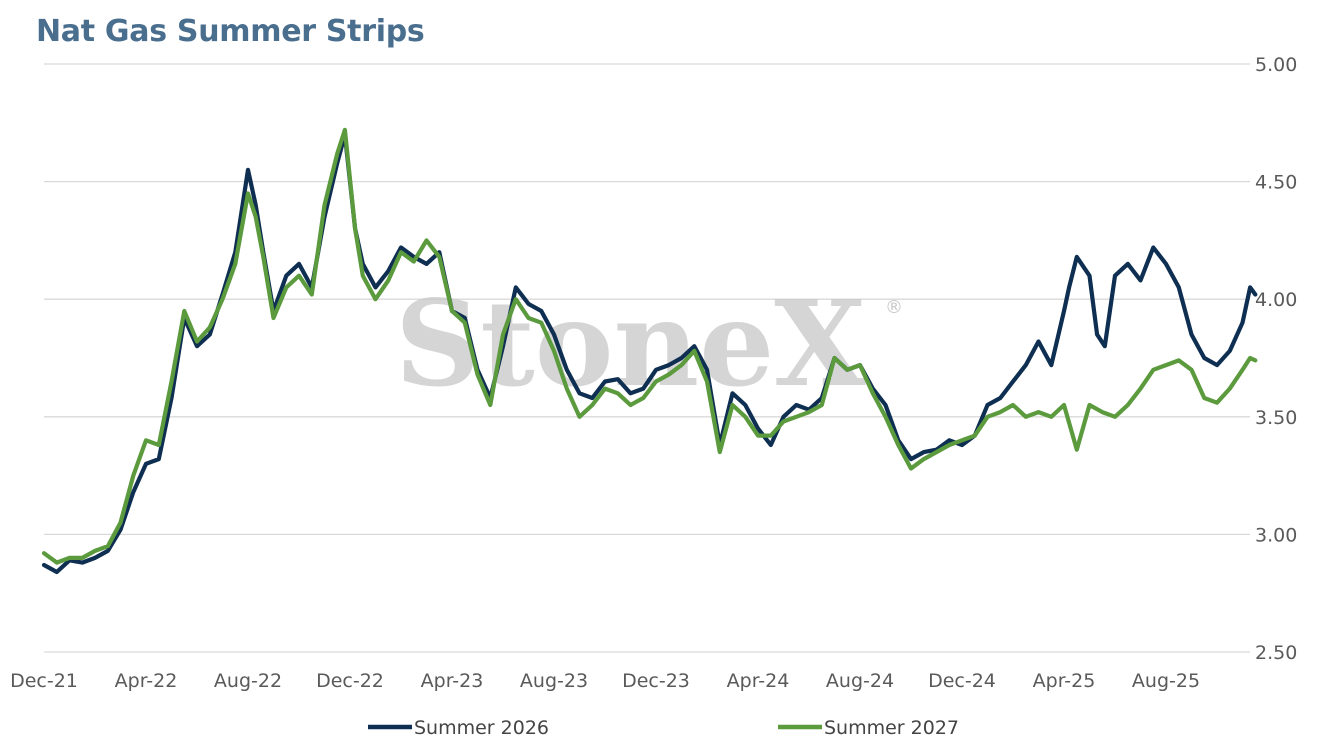  What do you see at coordinates (44, 681) in the screenshot?
I see `x-tick-label: Dec-21` at bounding box center [44, 681].